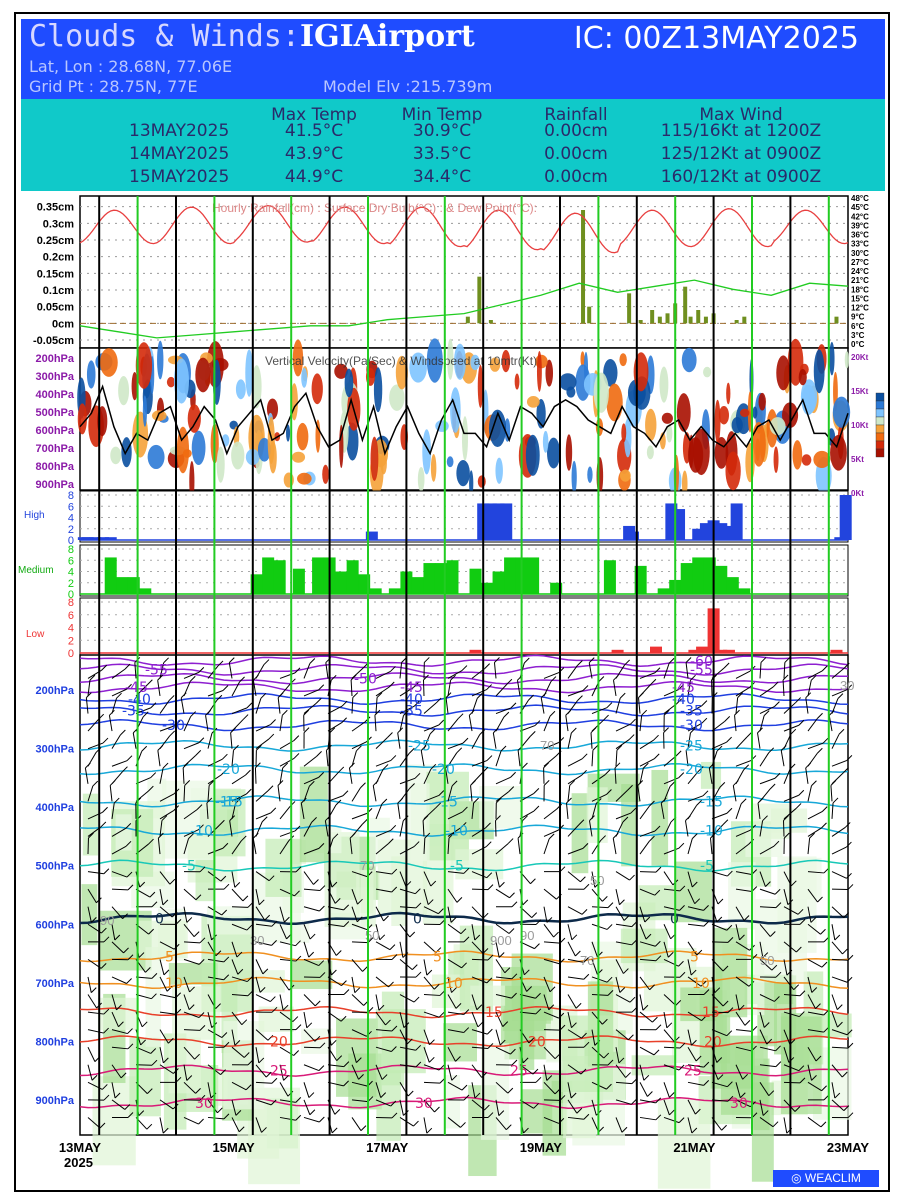 The image size is (900, 1200). Describe the element at coordinates (857, 493) in the screenshot. I see `y2-tick-label: 0Kt` at that location.